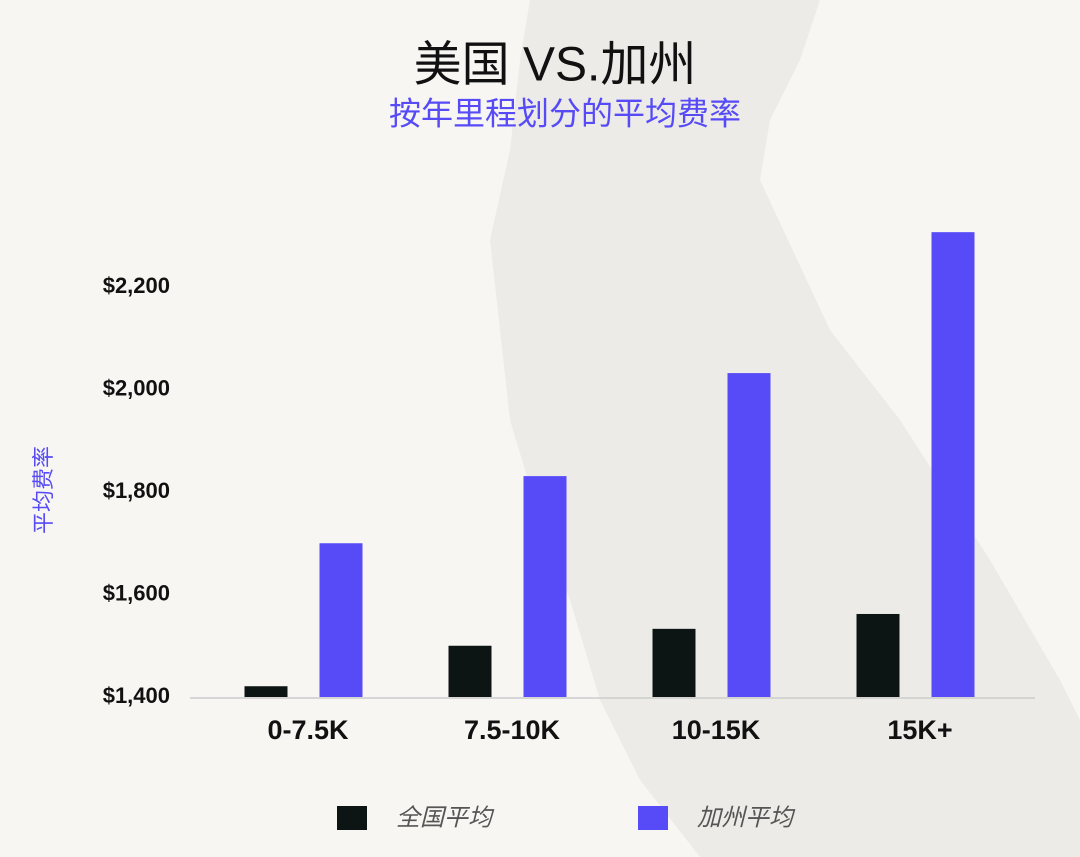  What do you see at coordinates (512, 730) in the screenshot?
I see `x-tick-label: 7.5-10K` at bounding box center [512, 730].